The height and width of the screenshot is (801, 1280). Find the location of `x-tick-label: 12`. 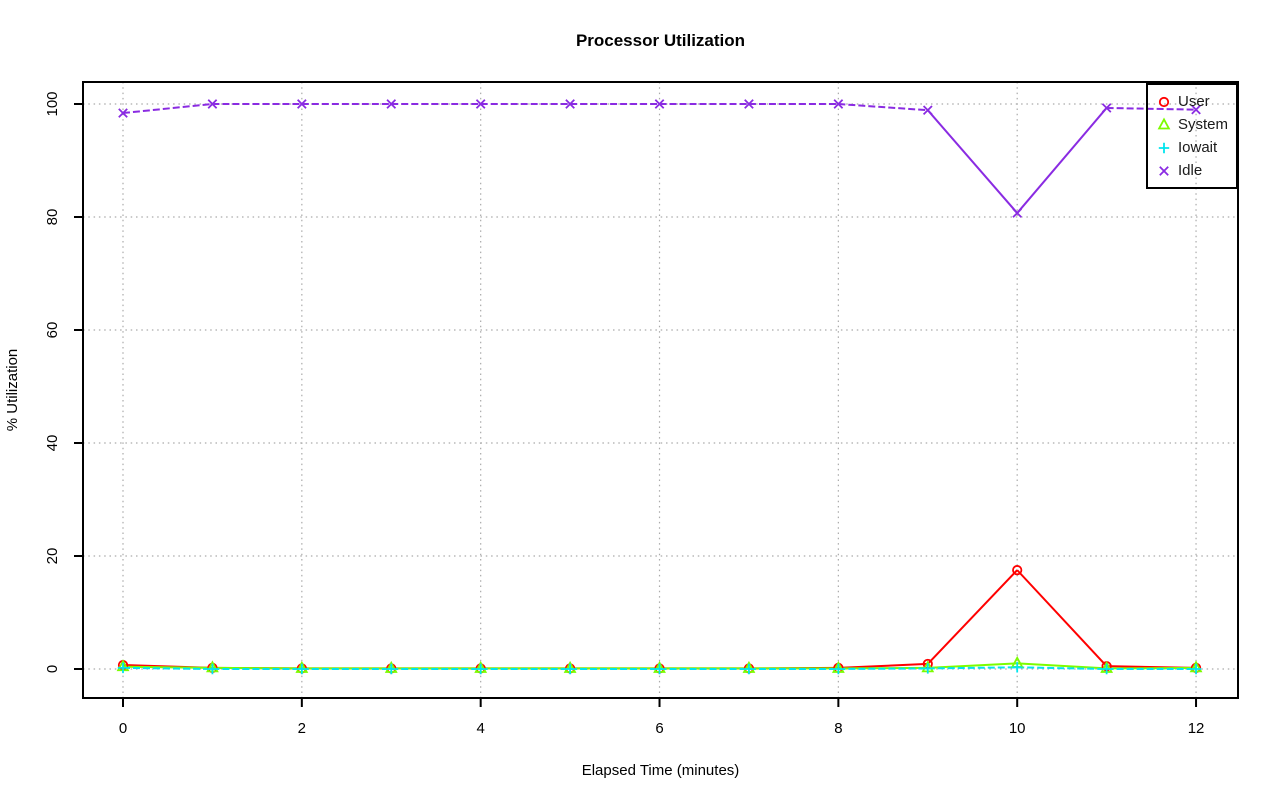

x-tick-label: 12 is located at coordinates (1196, 728).